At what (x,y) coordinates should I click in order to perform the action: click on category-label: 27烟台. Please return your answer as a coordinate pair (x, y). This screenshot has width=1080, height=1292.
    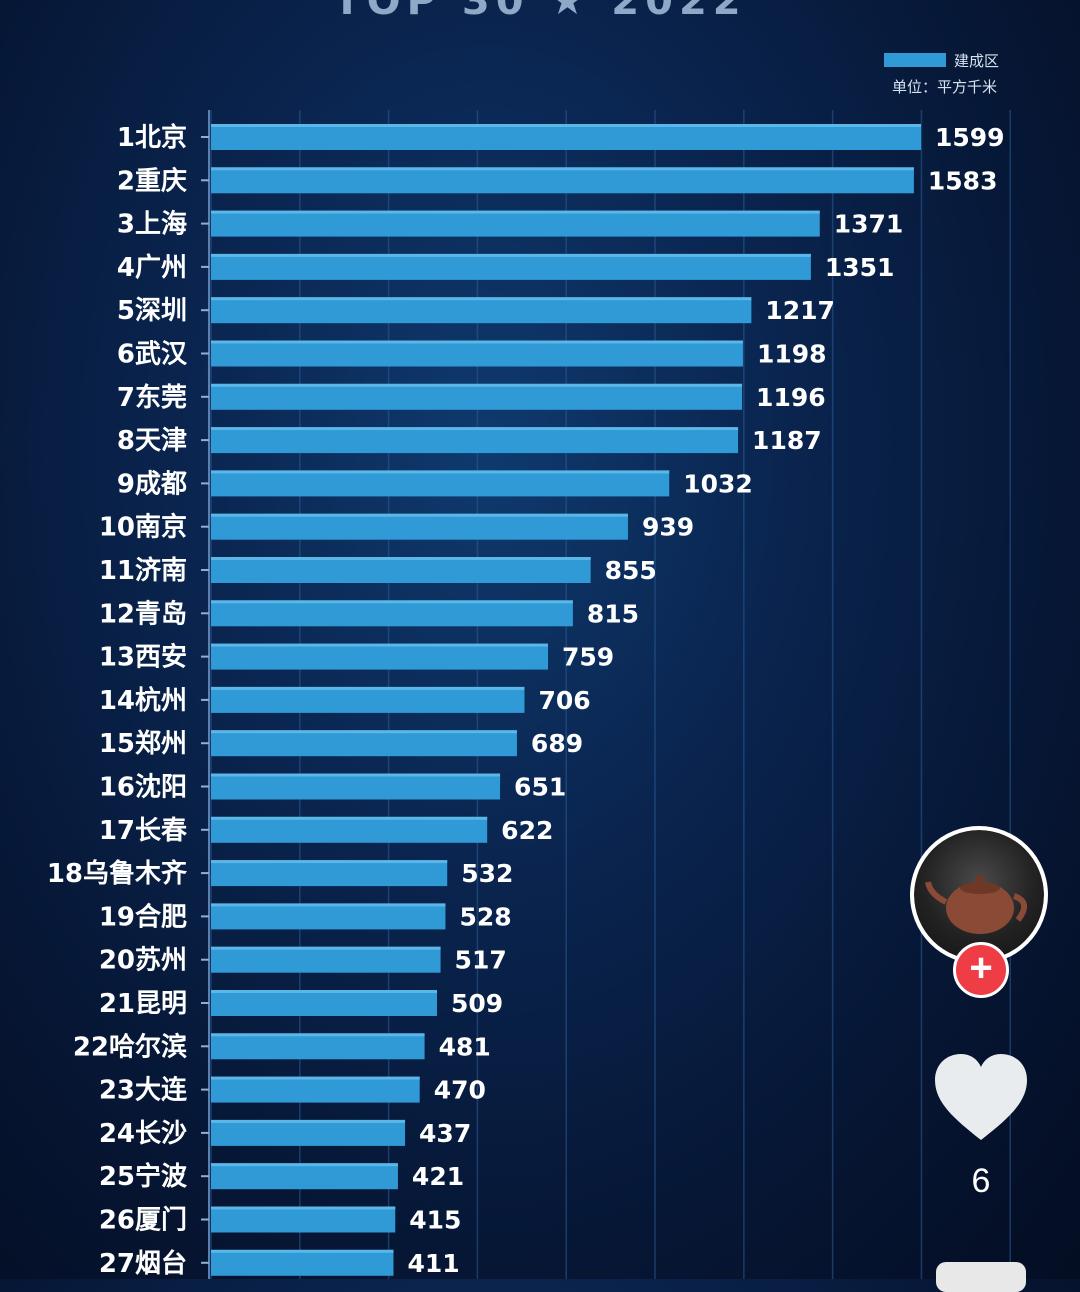
    Looking at the image, I should click on (143, 1263).